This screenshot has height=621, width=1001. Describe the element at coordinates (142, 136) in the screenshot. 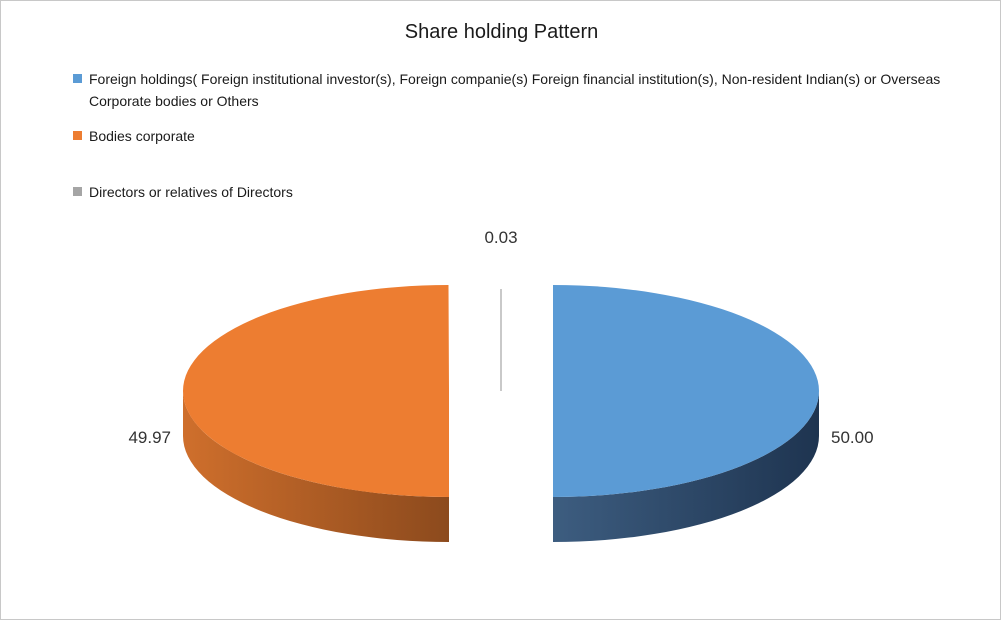

I see `legend-label-bodies-corporate: Bodies corporate` at that location.